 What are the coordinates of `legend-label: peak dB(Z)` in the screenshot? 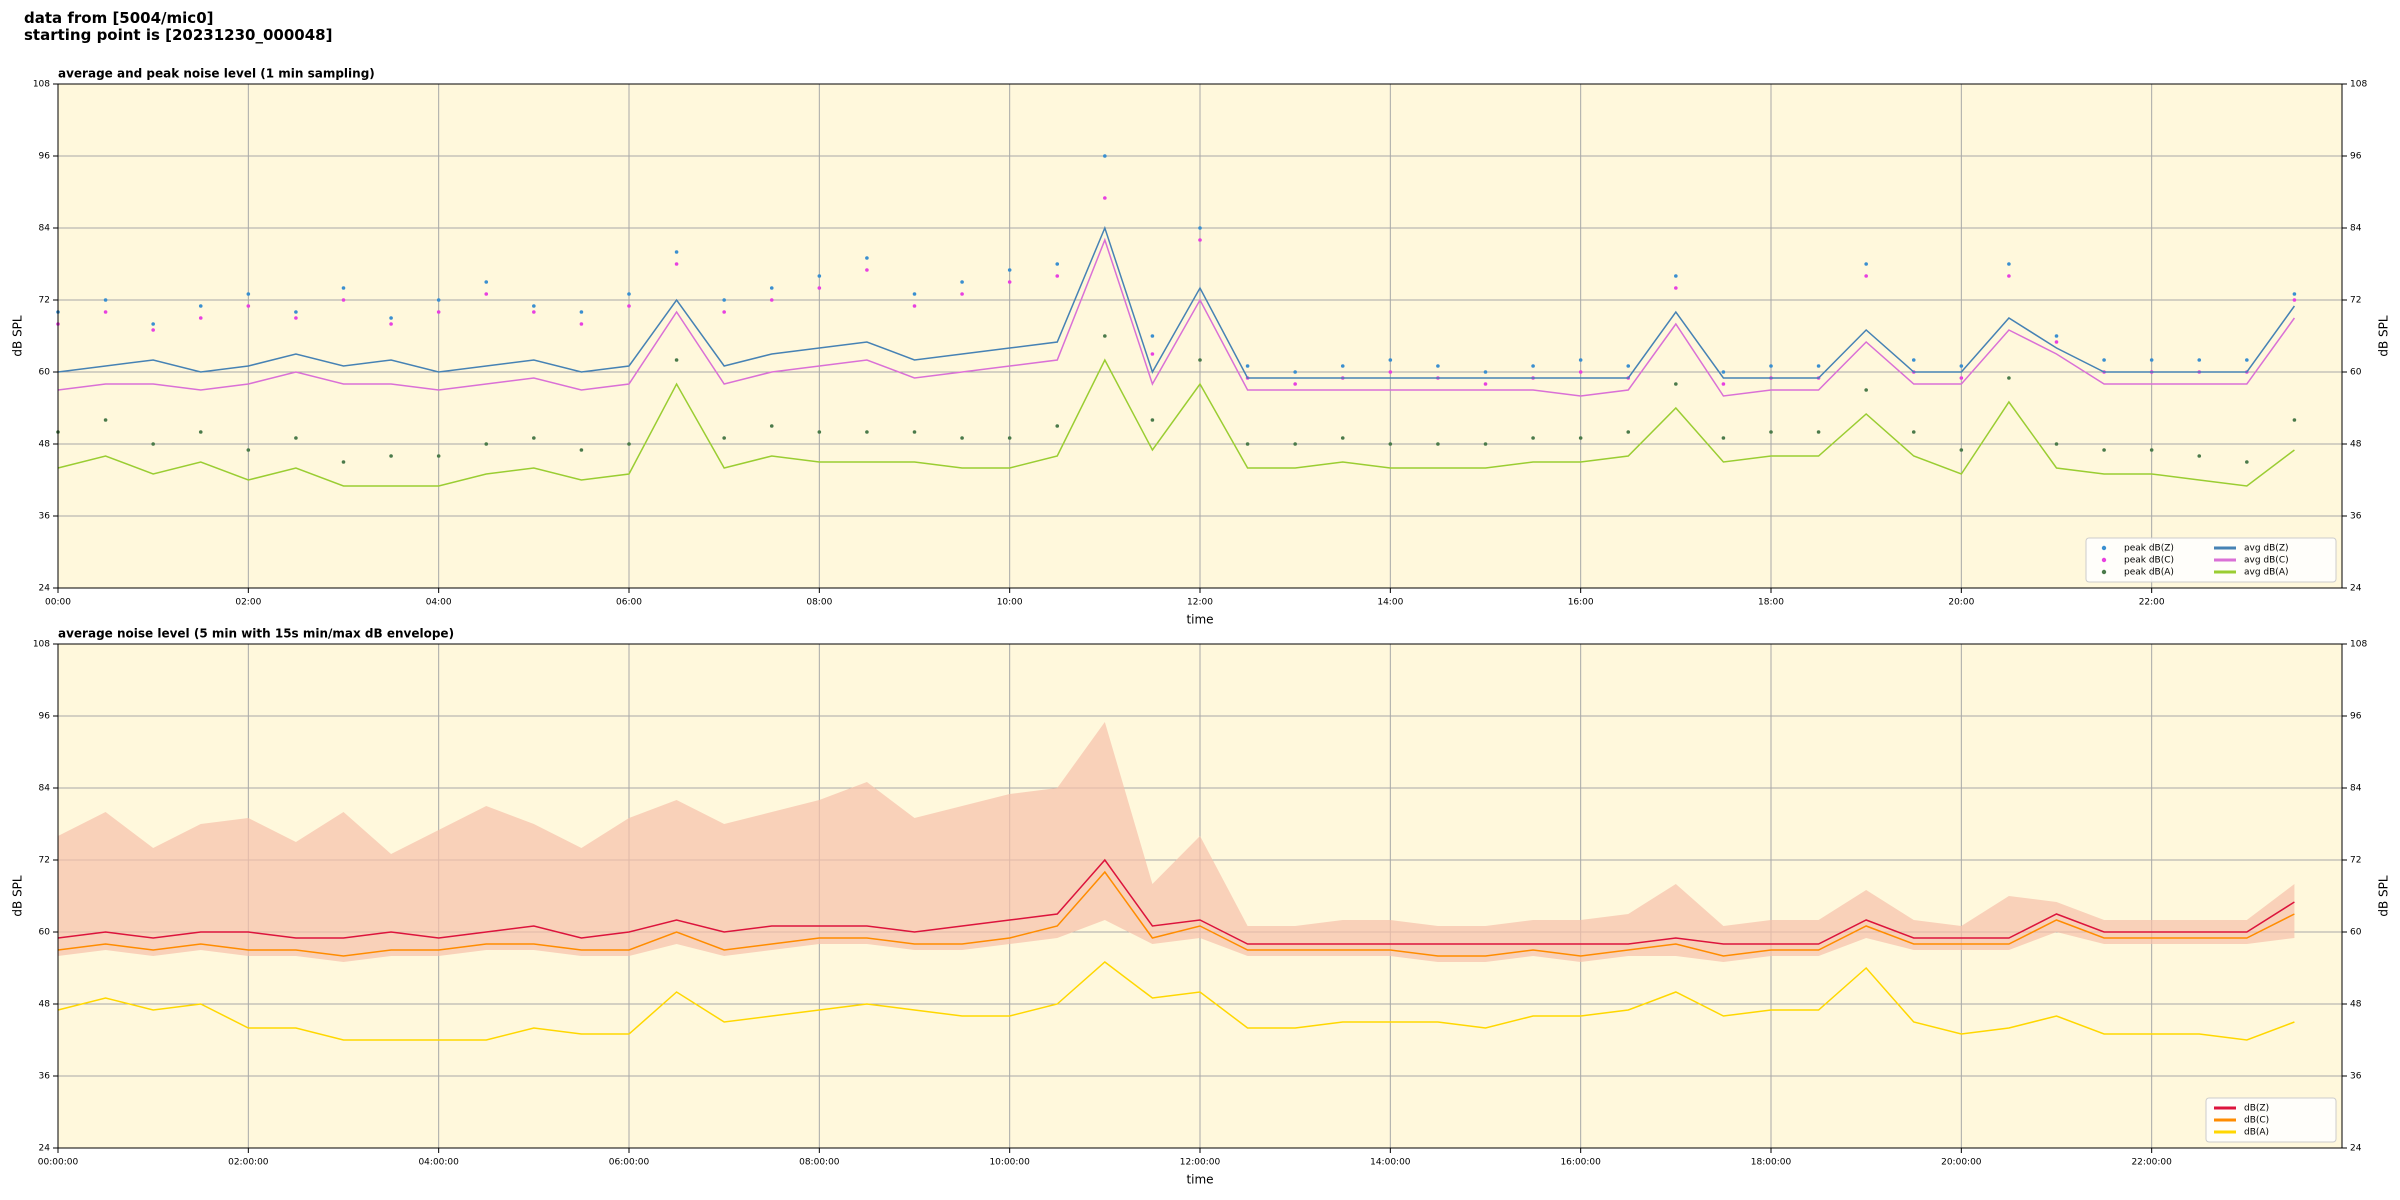 It's located at (2149, 549).